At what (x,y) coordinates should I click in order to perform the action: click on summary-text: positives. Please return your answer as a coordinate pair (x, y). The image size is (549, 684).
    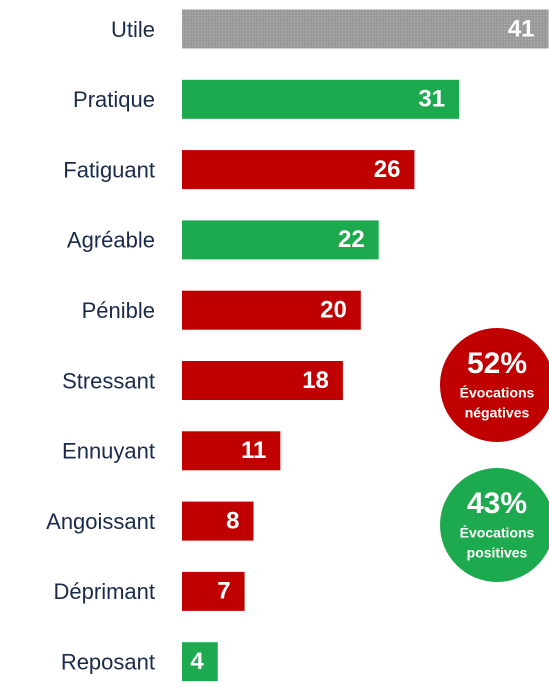
    Looking at the image, I should click on (497, 553).